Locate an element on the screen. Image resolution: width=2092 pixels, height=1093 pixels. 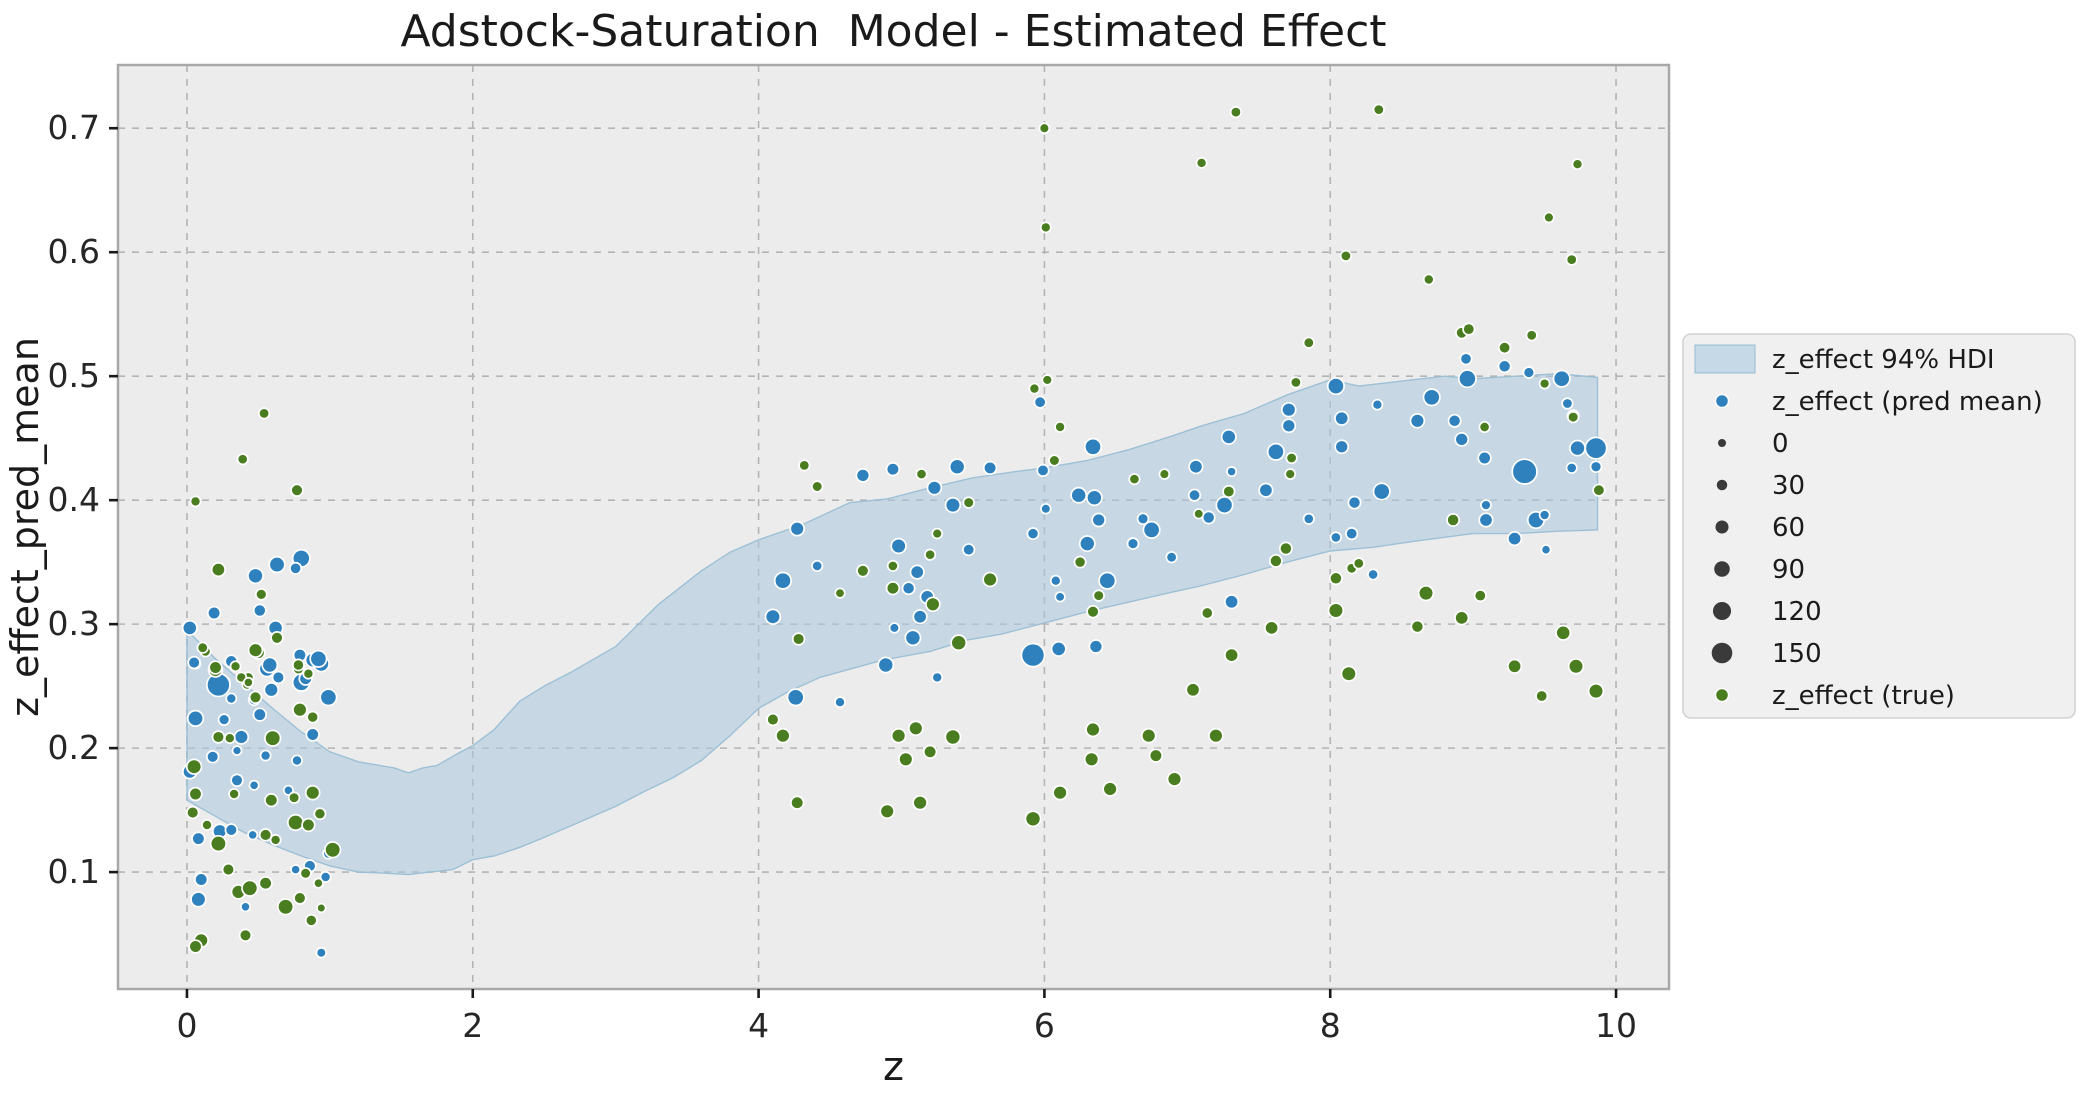
legend-item-label: 150 is located at coordinates (1797, 654).